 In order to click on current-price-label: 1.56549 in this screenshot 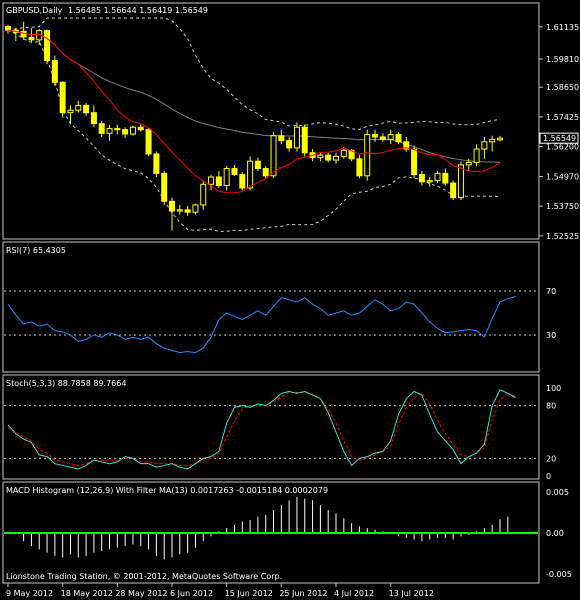, I will do `click(559, 138)`.